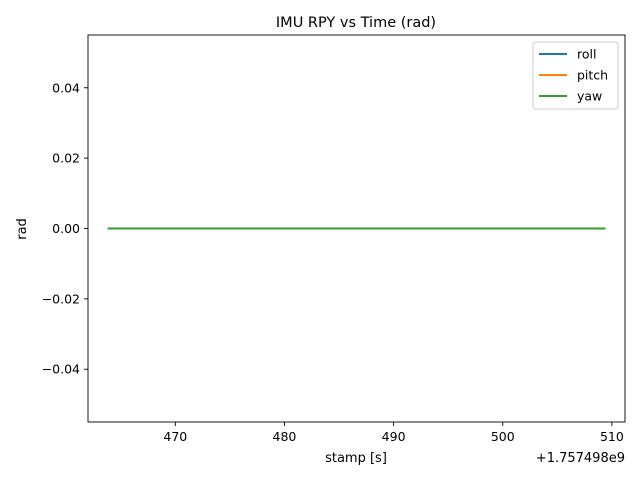  What do you see at coordinates (580, 458) in the screenshot?
I see `x-axis-offset-label: +1.757498e9` at bounding box center [580, 458].